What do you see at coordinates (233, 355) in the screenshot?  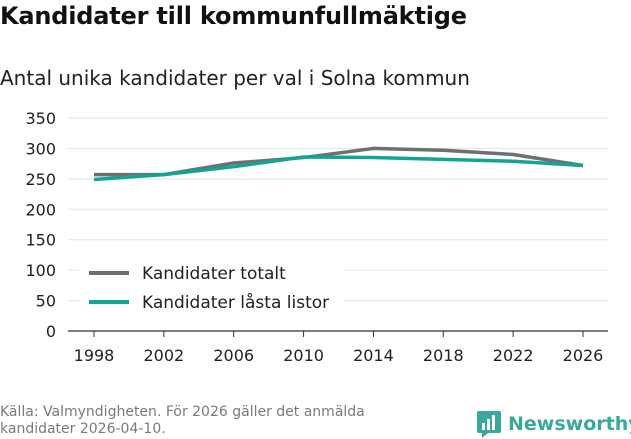 I see `x-tick-label: 2006` at bounding box center [233, 355].